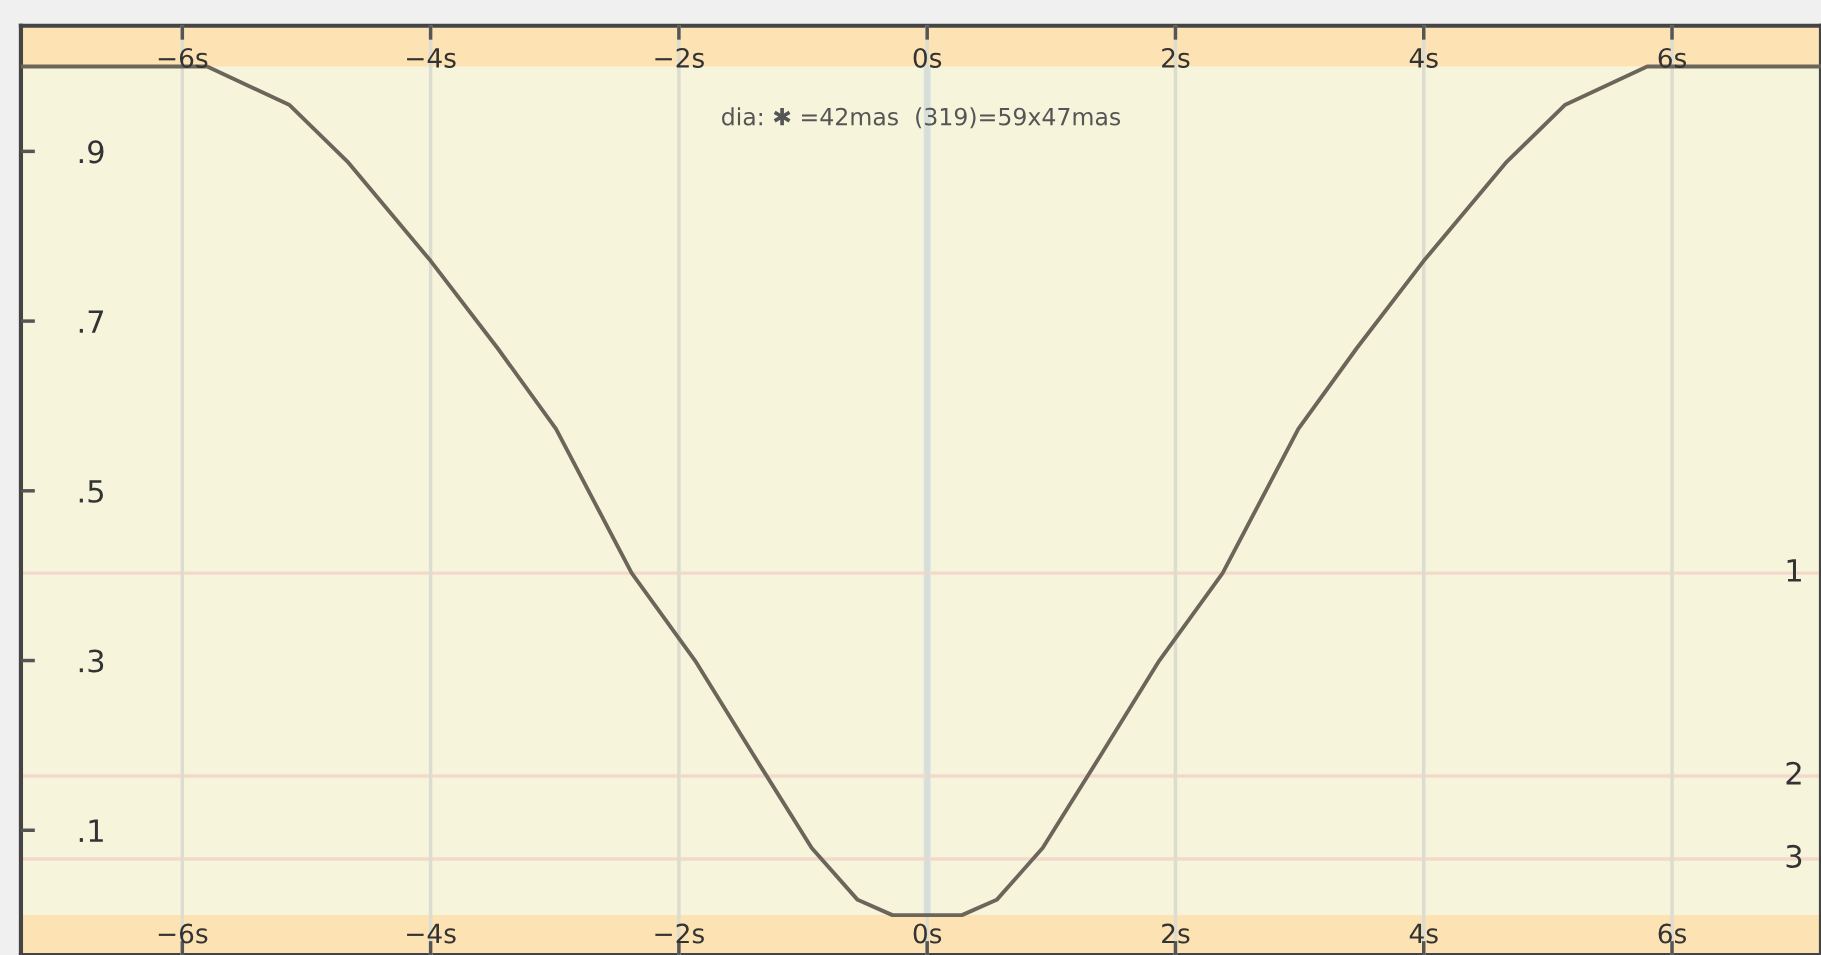  I want to click on x-tick-label: 2s, so click(1176, 933).